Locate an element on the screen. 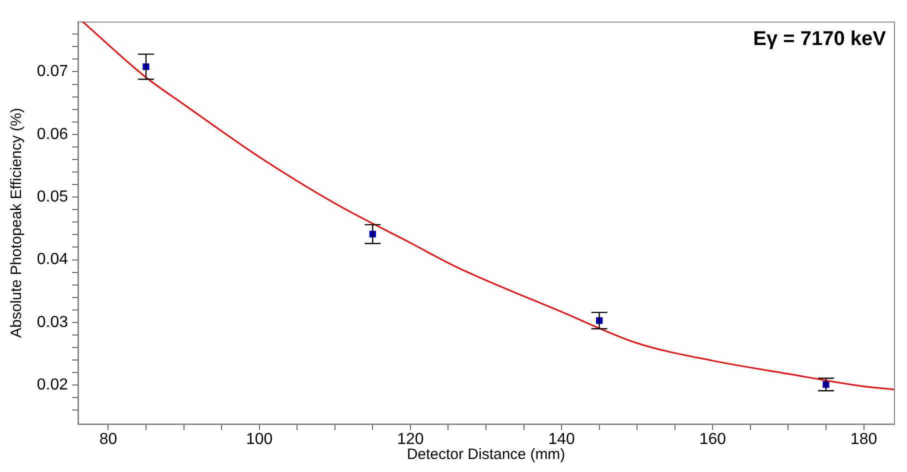 The height and width of the screenshot is (472, 907). annotation: Eγ = 7170 keV is located at coordinates (820, 39).